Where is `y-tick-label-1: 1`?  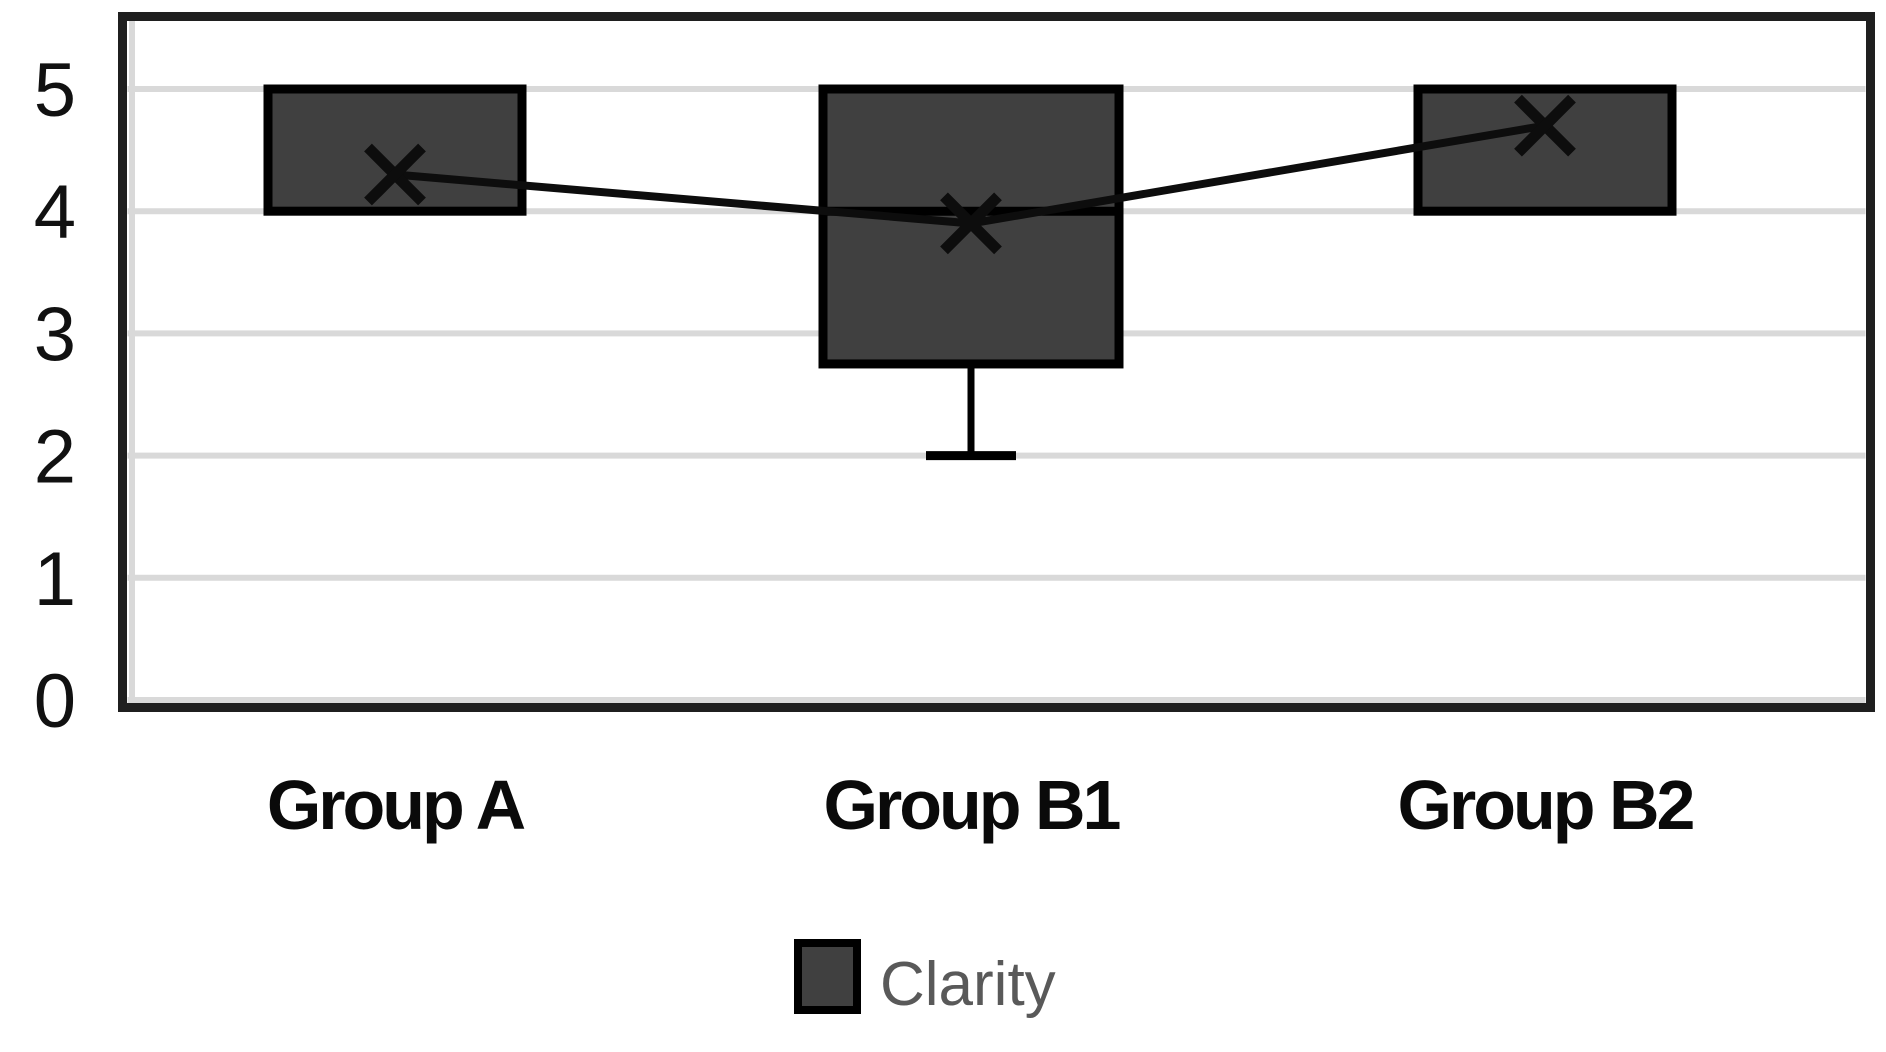
y-tick-label-1: 1 is located at coordinates (55, 579).